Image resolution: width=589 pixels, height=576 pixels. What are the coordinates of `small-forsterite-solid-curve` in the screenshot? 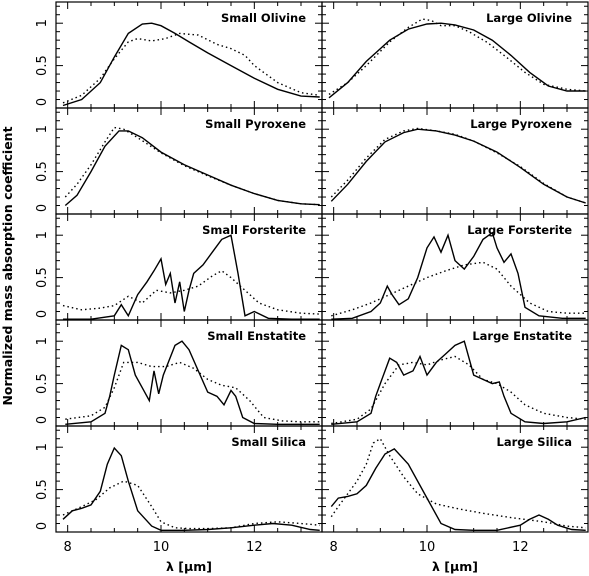 It's located at (191, 277).